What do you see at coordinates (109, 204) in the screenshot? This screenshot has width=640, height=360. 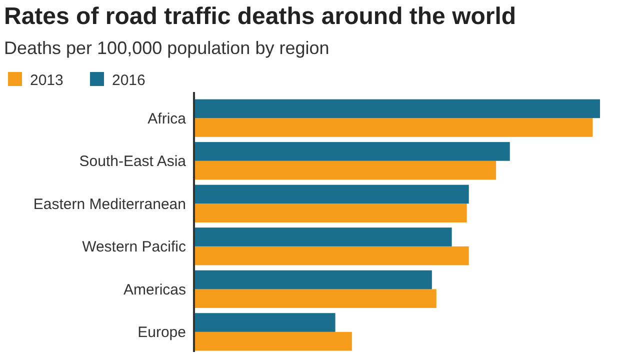 I see `y-tick-label: Eastern Mediterranean` at bounding box center [109, 204].